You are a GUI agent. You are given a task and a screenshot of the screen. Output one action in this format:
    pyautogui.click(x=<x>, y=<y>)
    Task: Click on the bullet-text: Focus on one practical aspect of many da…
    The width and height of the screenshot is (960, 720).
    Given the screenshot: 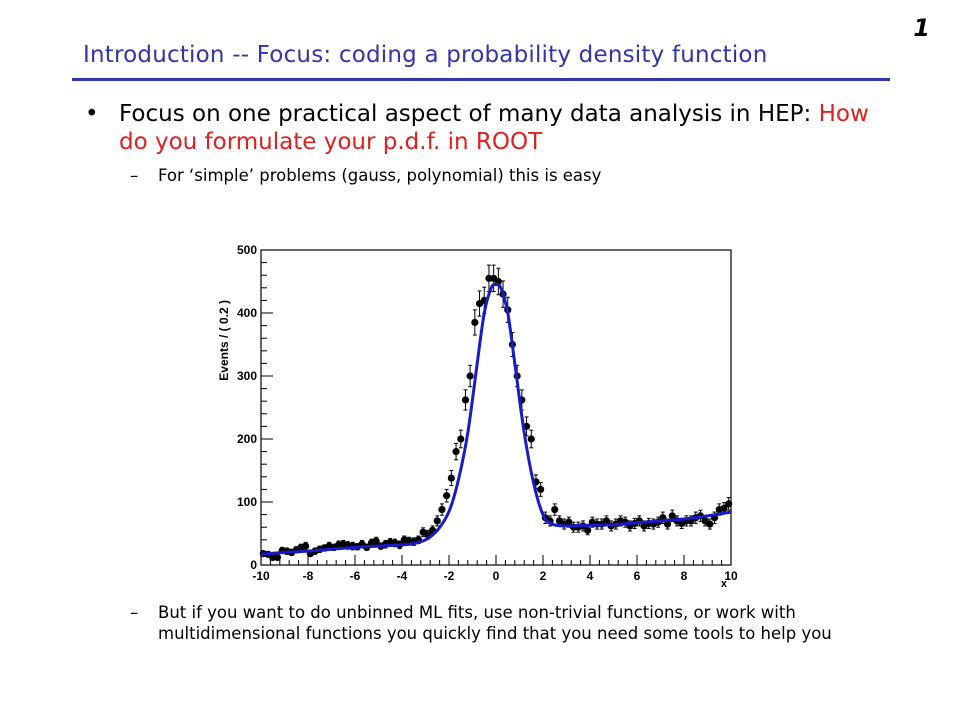 What is the action you would take?
    pyautogui.click(x=502, y=128)
    